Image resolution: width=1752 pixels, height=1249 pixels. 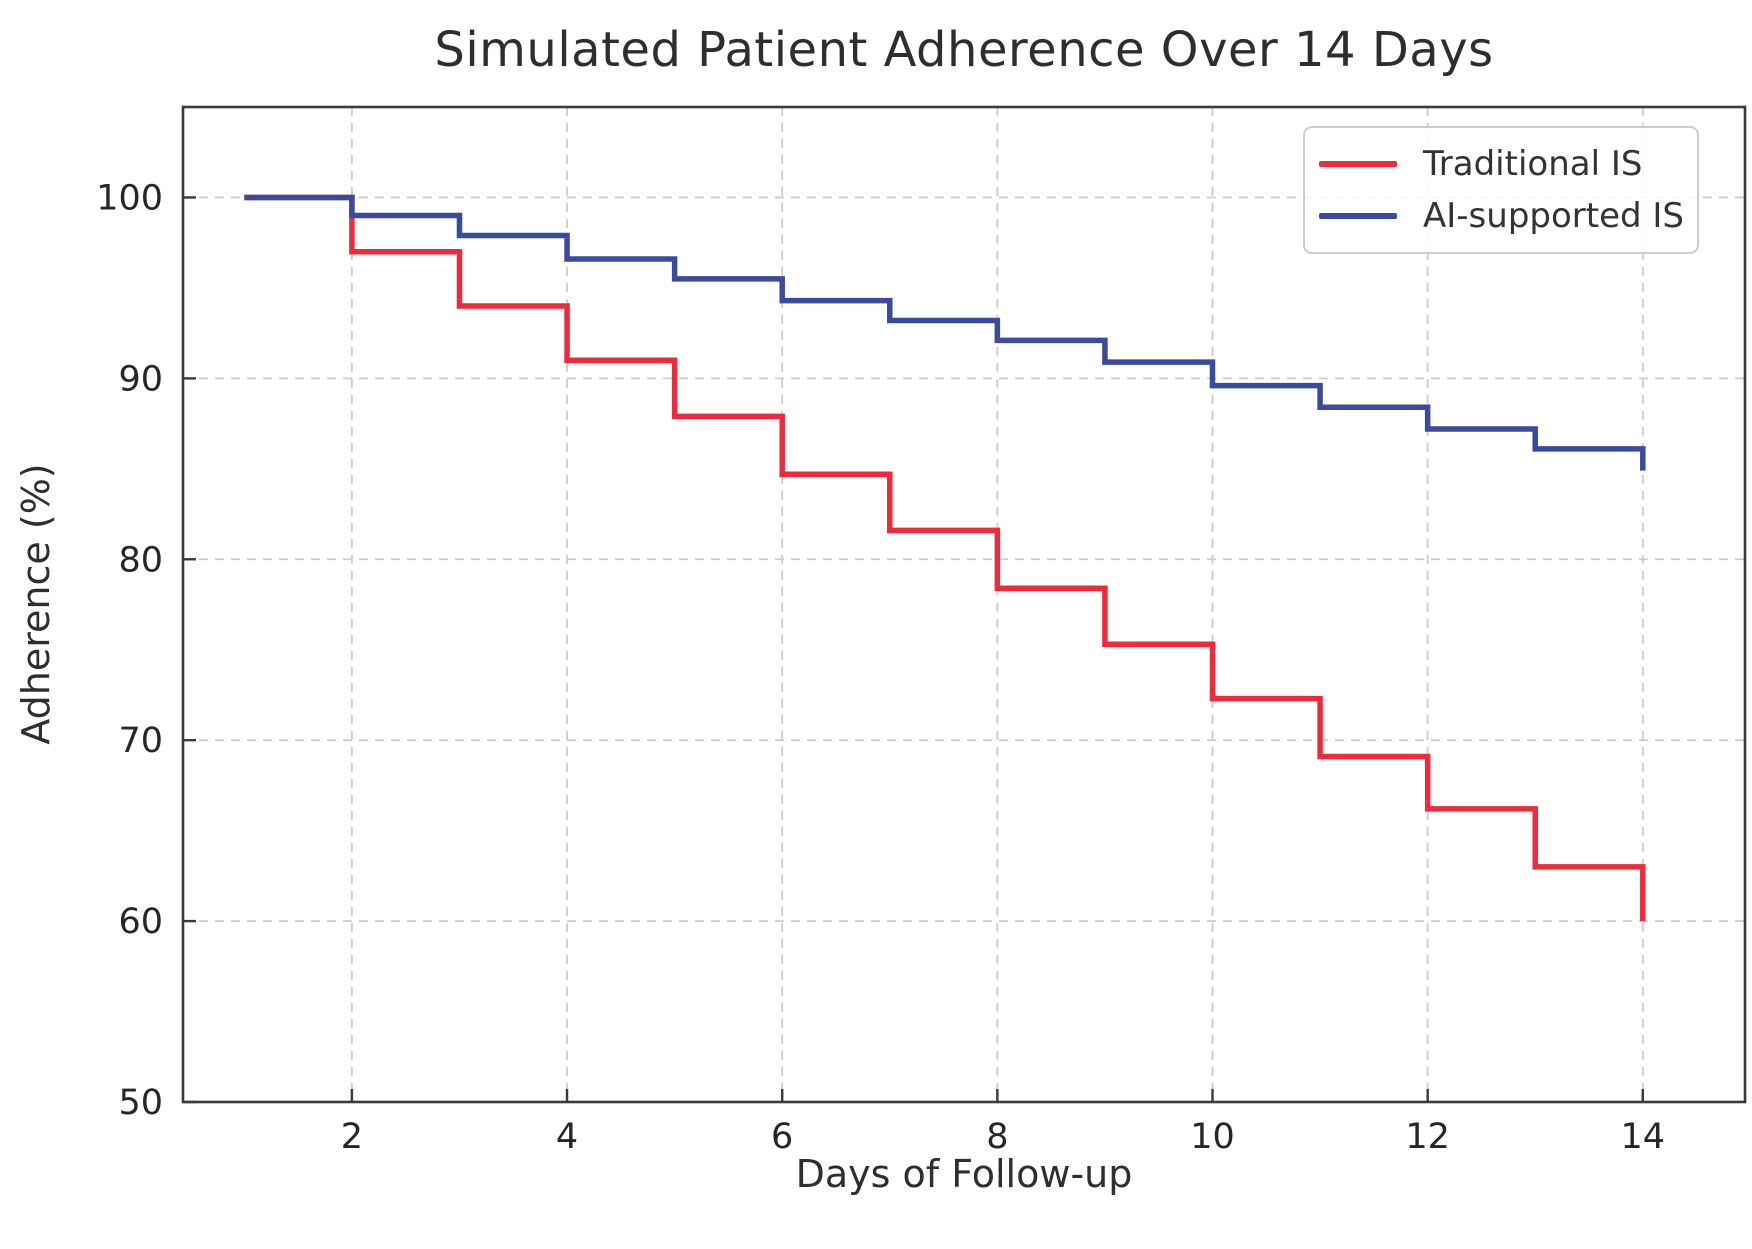 I want to click on svg-text: 70, so click(x=140, y=741).